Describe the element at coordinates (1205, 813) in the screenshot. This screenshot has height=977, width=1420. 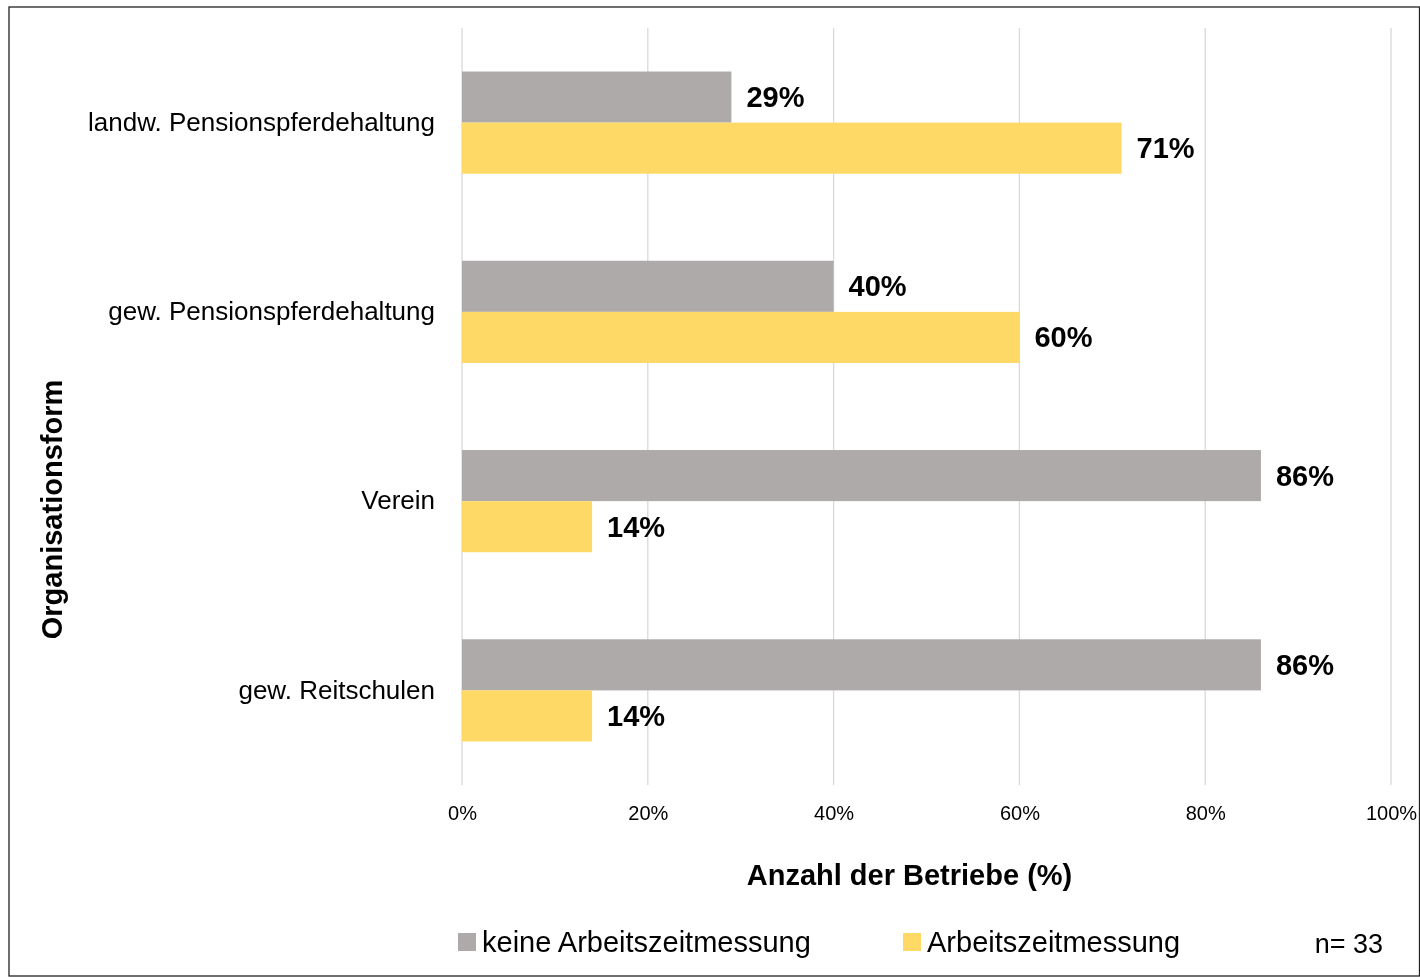
I see `x-tick-label: 80%` at that location.